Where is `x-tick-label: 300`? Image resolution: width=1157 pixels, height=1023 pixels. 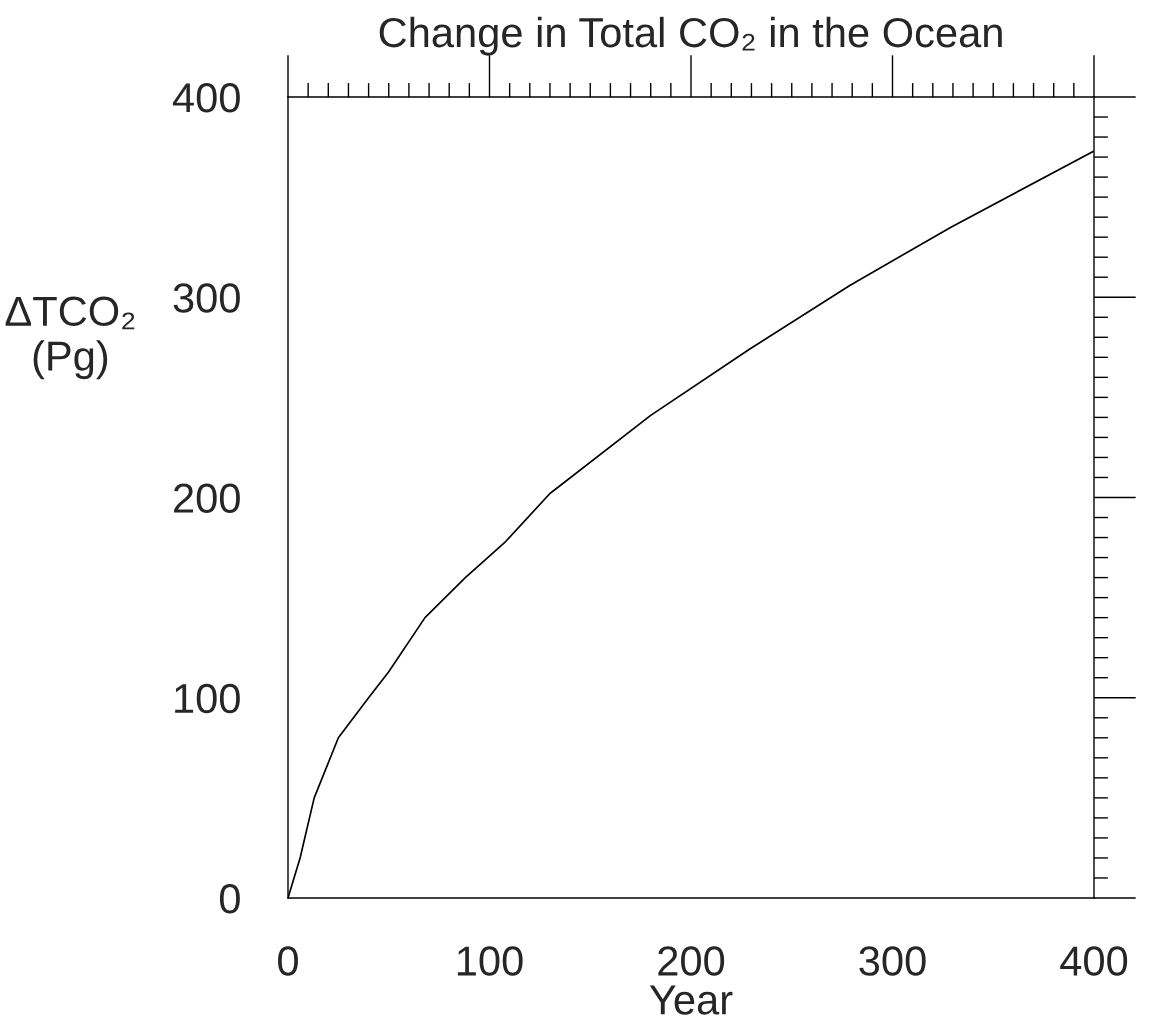 x-tick-label: 300 is located at coordinates (892, 961).